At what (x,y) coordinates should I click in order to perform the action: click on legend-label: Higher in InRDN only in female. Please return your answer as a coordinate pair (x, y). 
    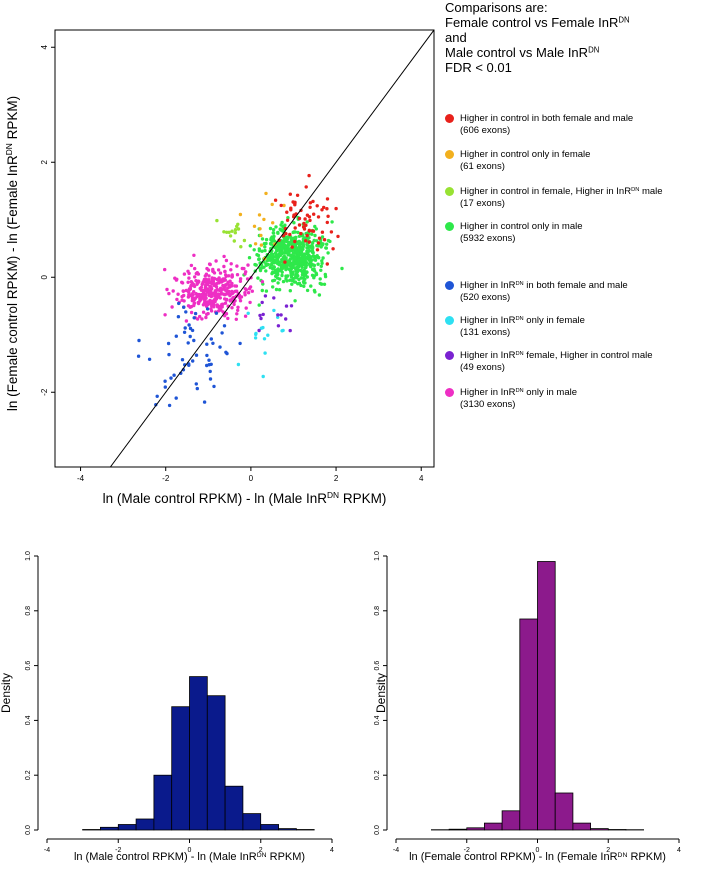
    Looking at the image, I should click on (522, 320).